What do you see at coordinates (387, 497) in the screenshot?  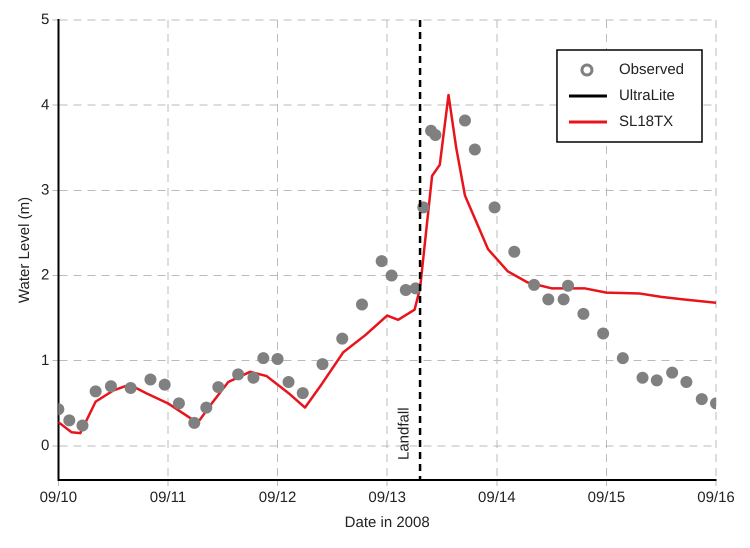 I see `x-tick-label: 09/13` at bounding box center [387, 497].